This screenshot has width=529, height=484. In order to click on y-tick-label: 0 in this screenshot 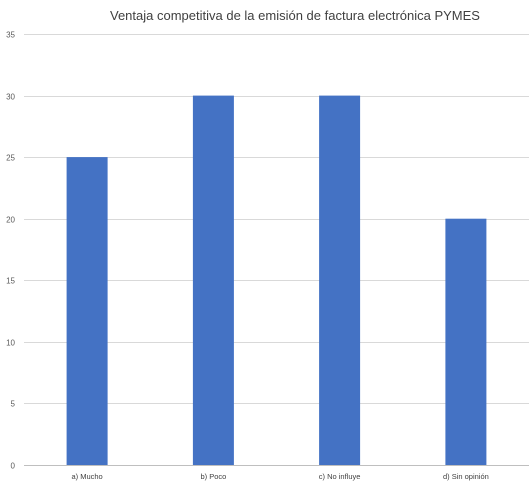, I will do `click(13, 466)`.